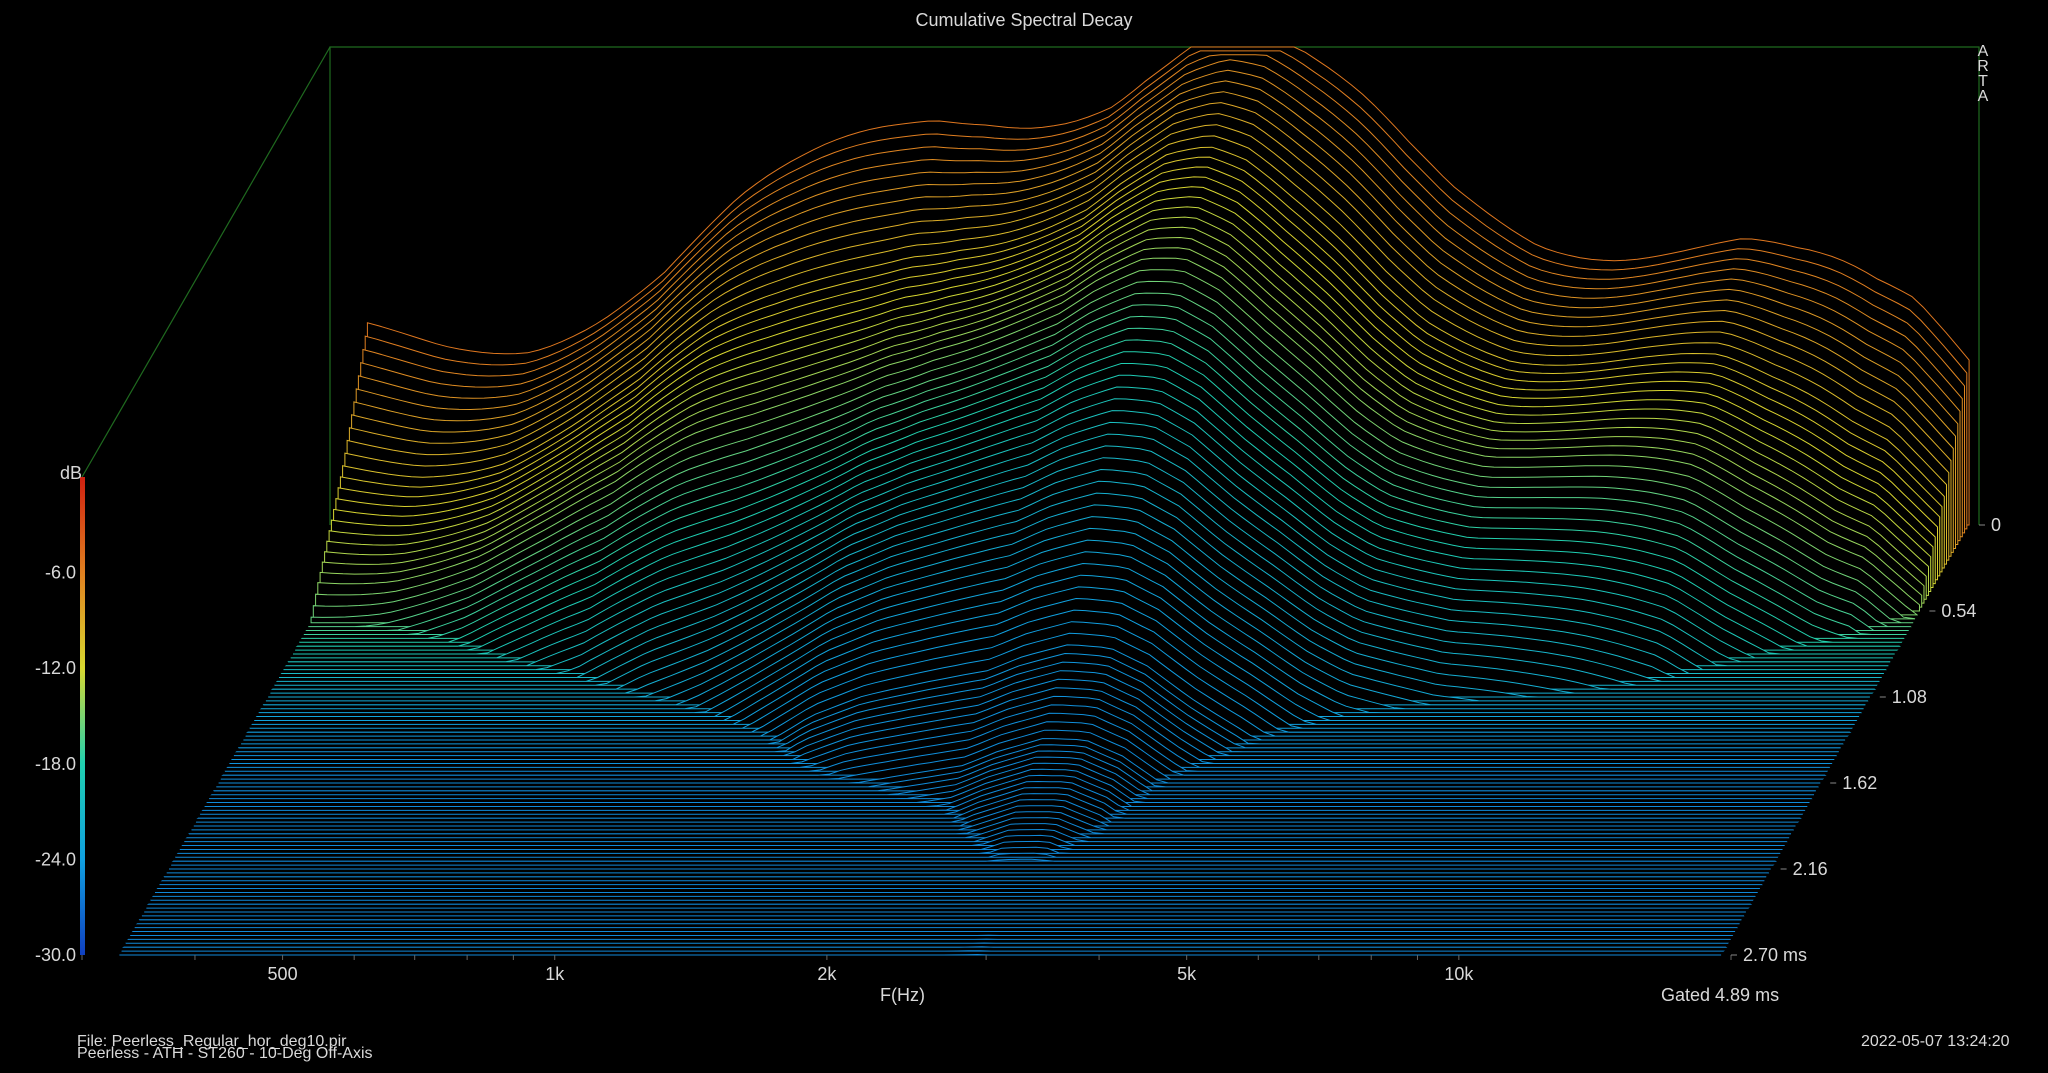 The image size is (2048, 1073). What do you see at coordinates (55, 859) in the screenshot?
I see `y-tick-label: -24.0` at bounding box center [55, 859].